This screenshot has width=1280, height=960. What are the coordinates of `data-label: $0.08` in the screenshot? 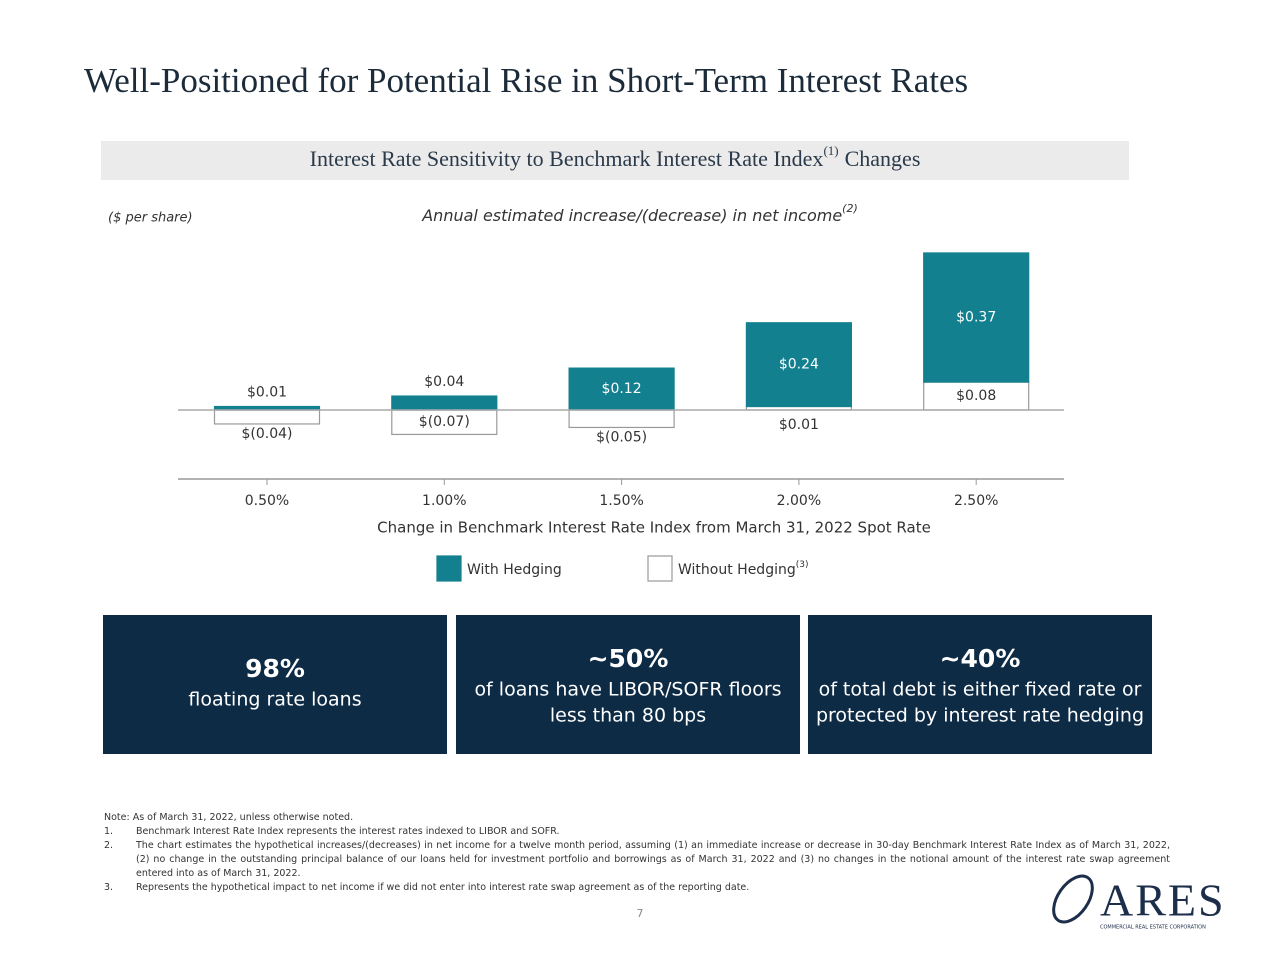 It's located at (976, 396).